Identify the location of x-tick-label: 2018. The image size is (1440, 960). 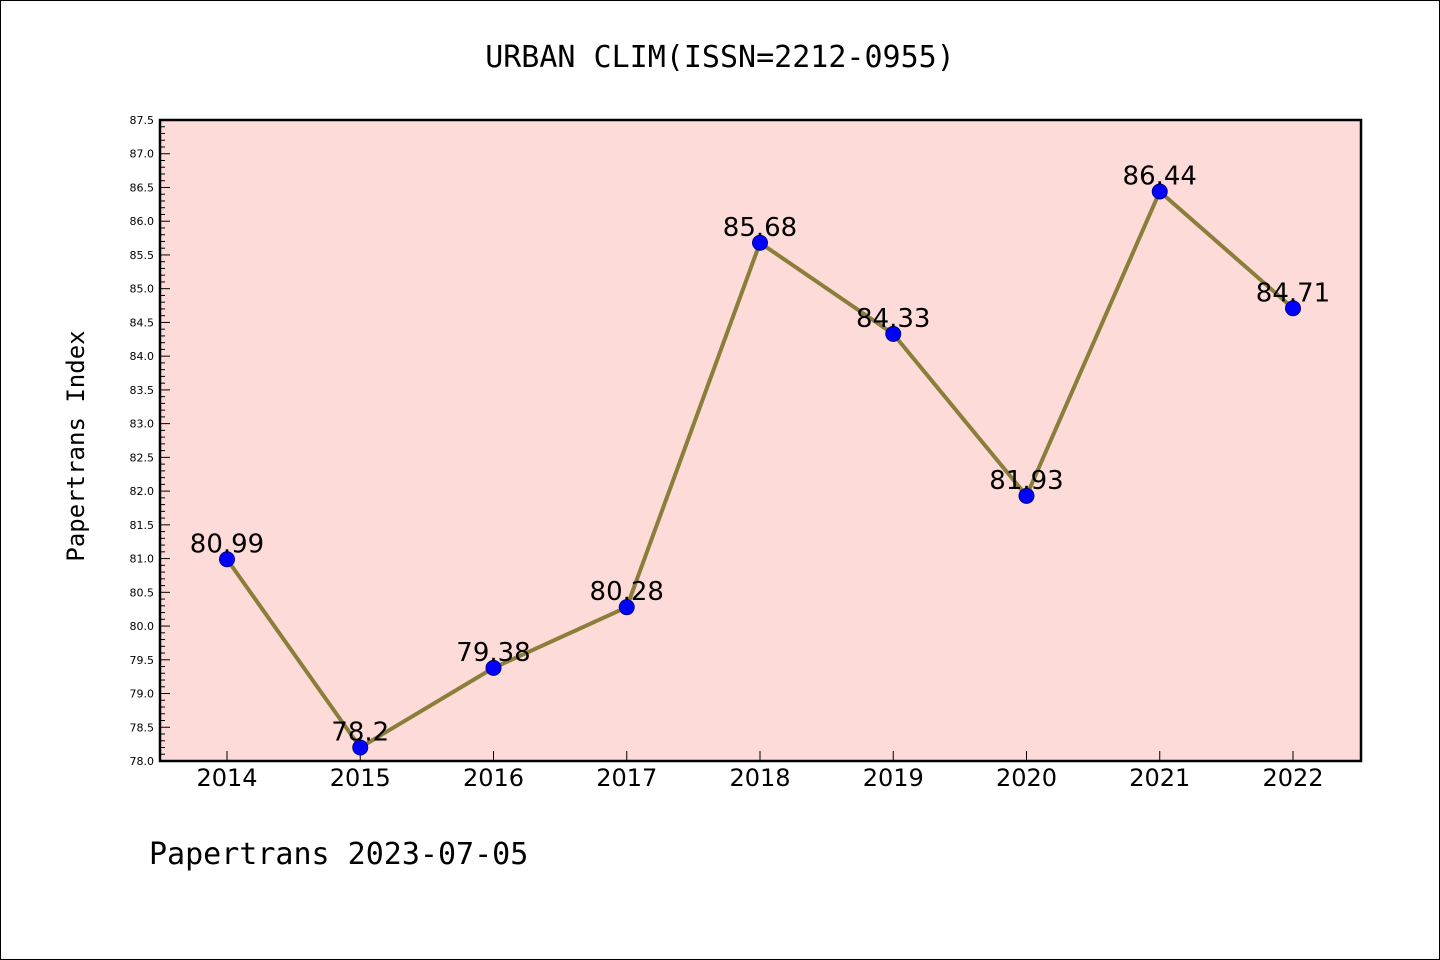
(759, 778).